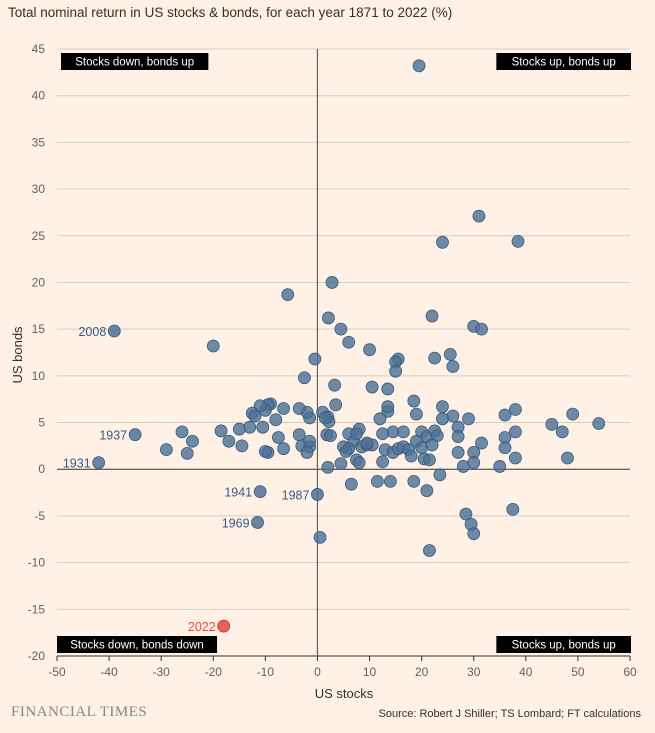 The height and width of the screenshot is (733, 655). What do you see at coordinates (630, 672) in the screenshot?
I see `x-tick-label: 60` at bounding box center [630, 672].